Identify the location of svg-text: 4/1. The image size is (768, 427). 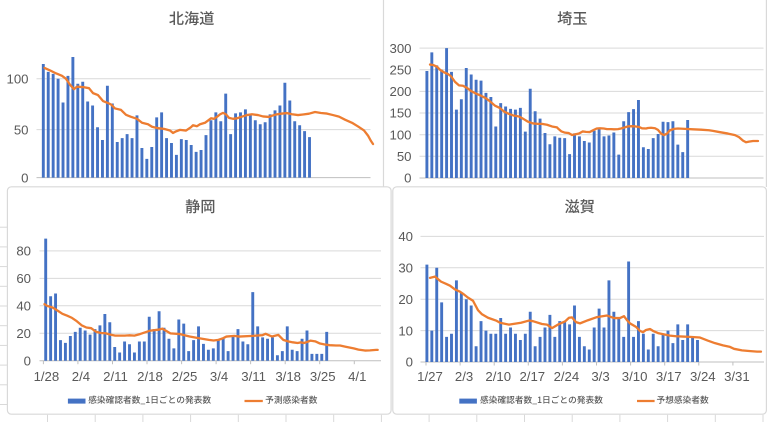
(357, 376).